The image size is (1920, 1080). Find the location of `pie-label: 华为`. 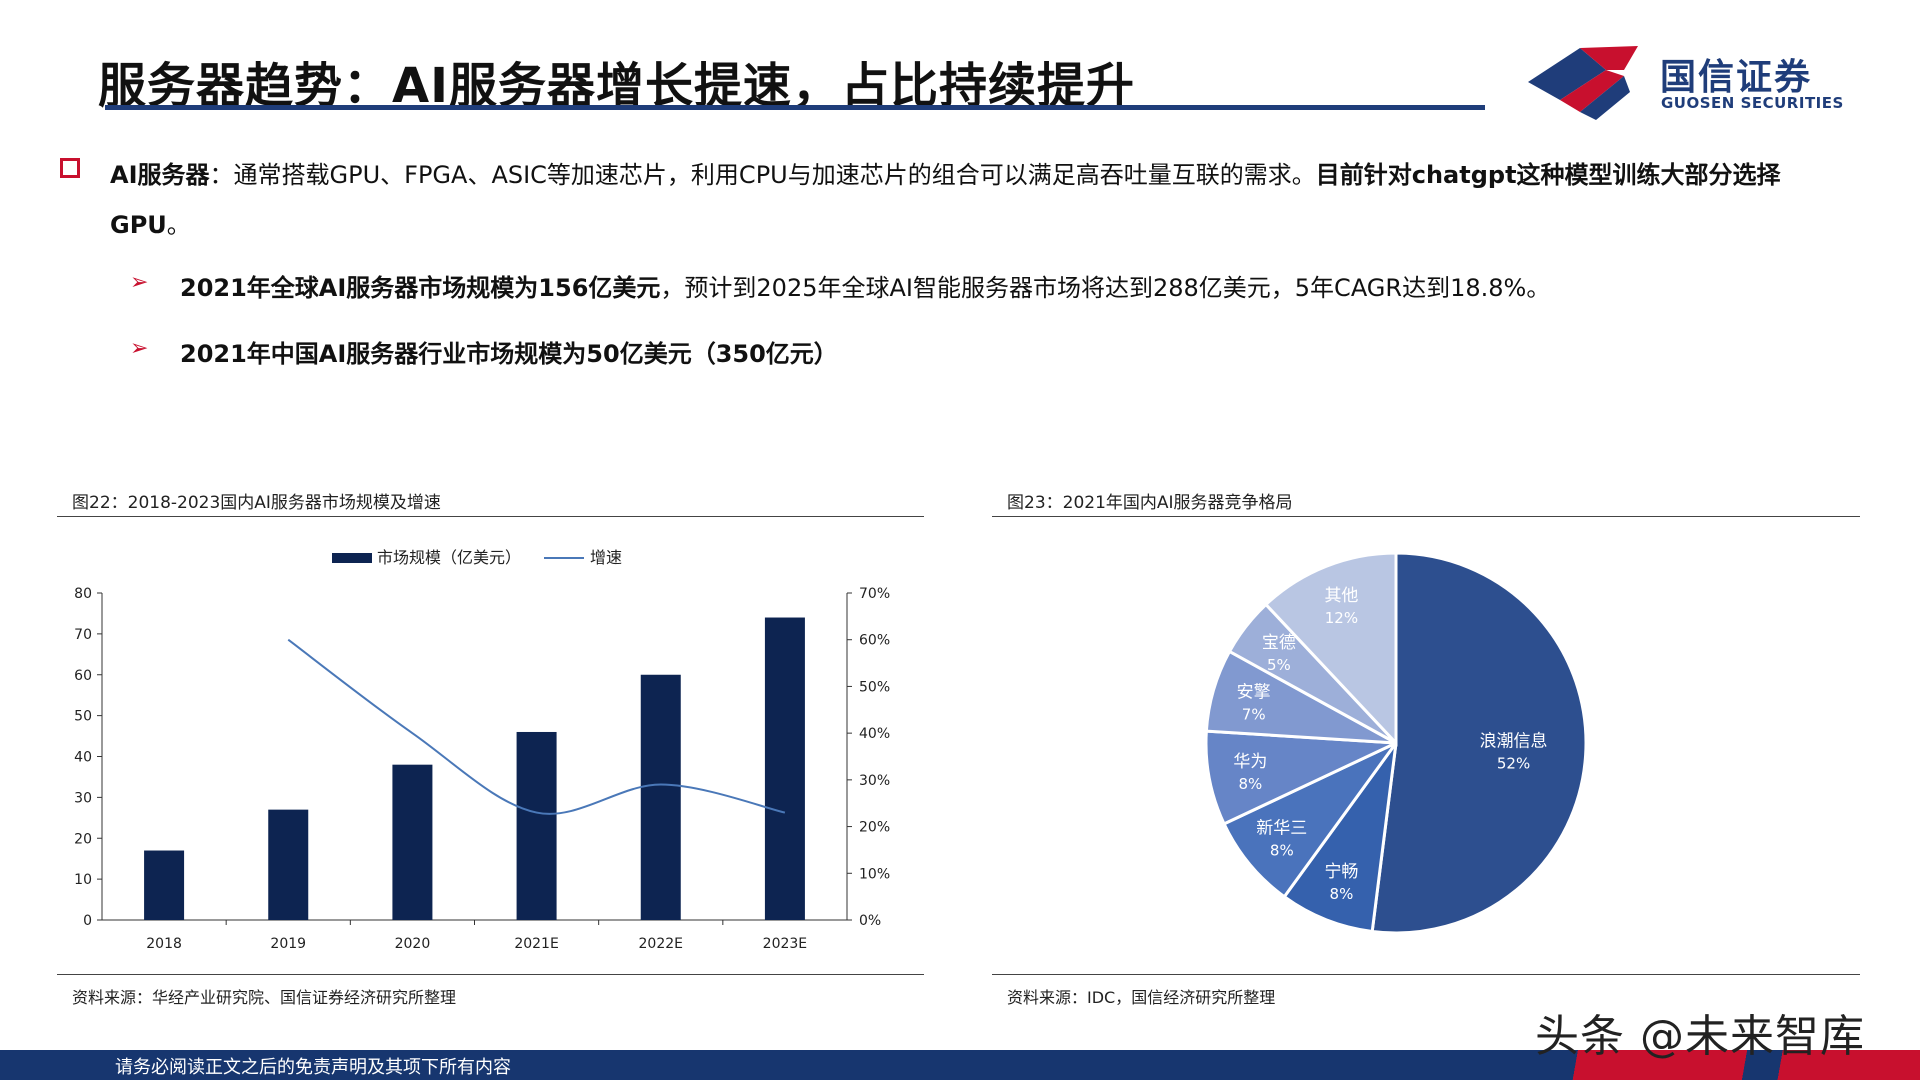

pie-label: 华为 is located at coordinates (1250, 762).